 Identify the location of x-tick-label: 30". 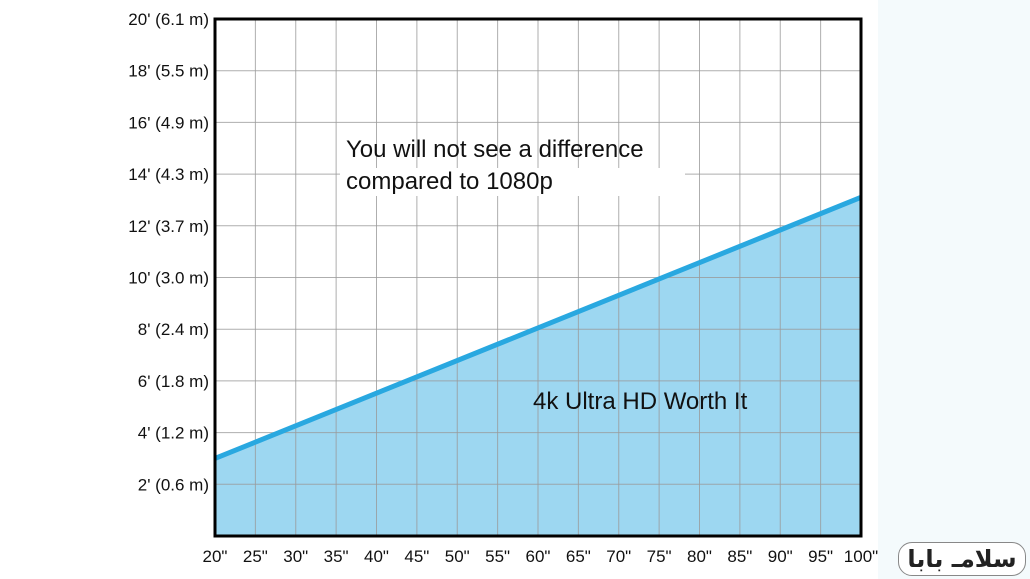
(295, 556).